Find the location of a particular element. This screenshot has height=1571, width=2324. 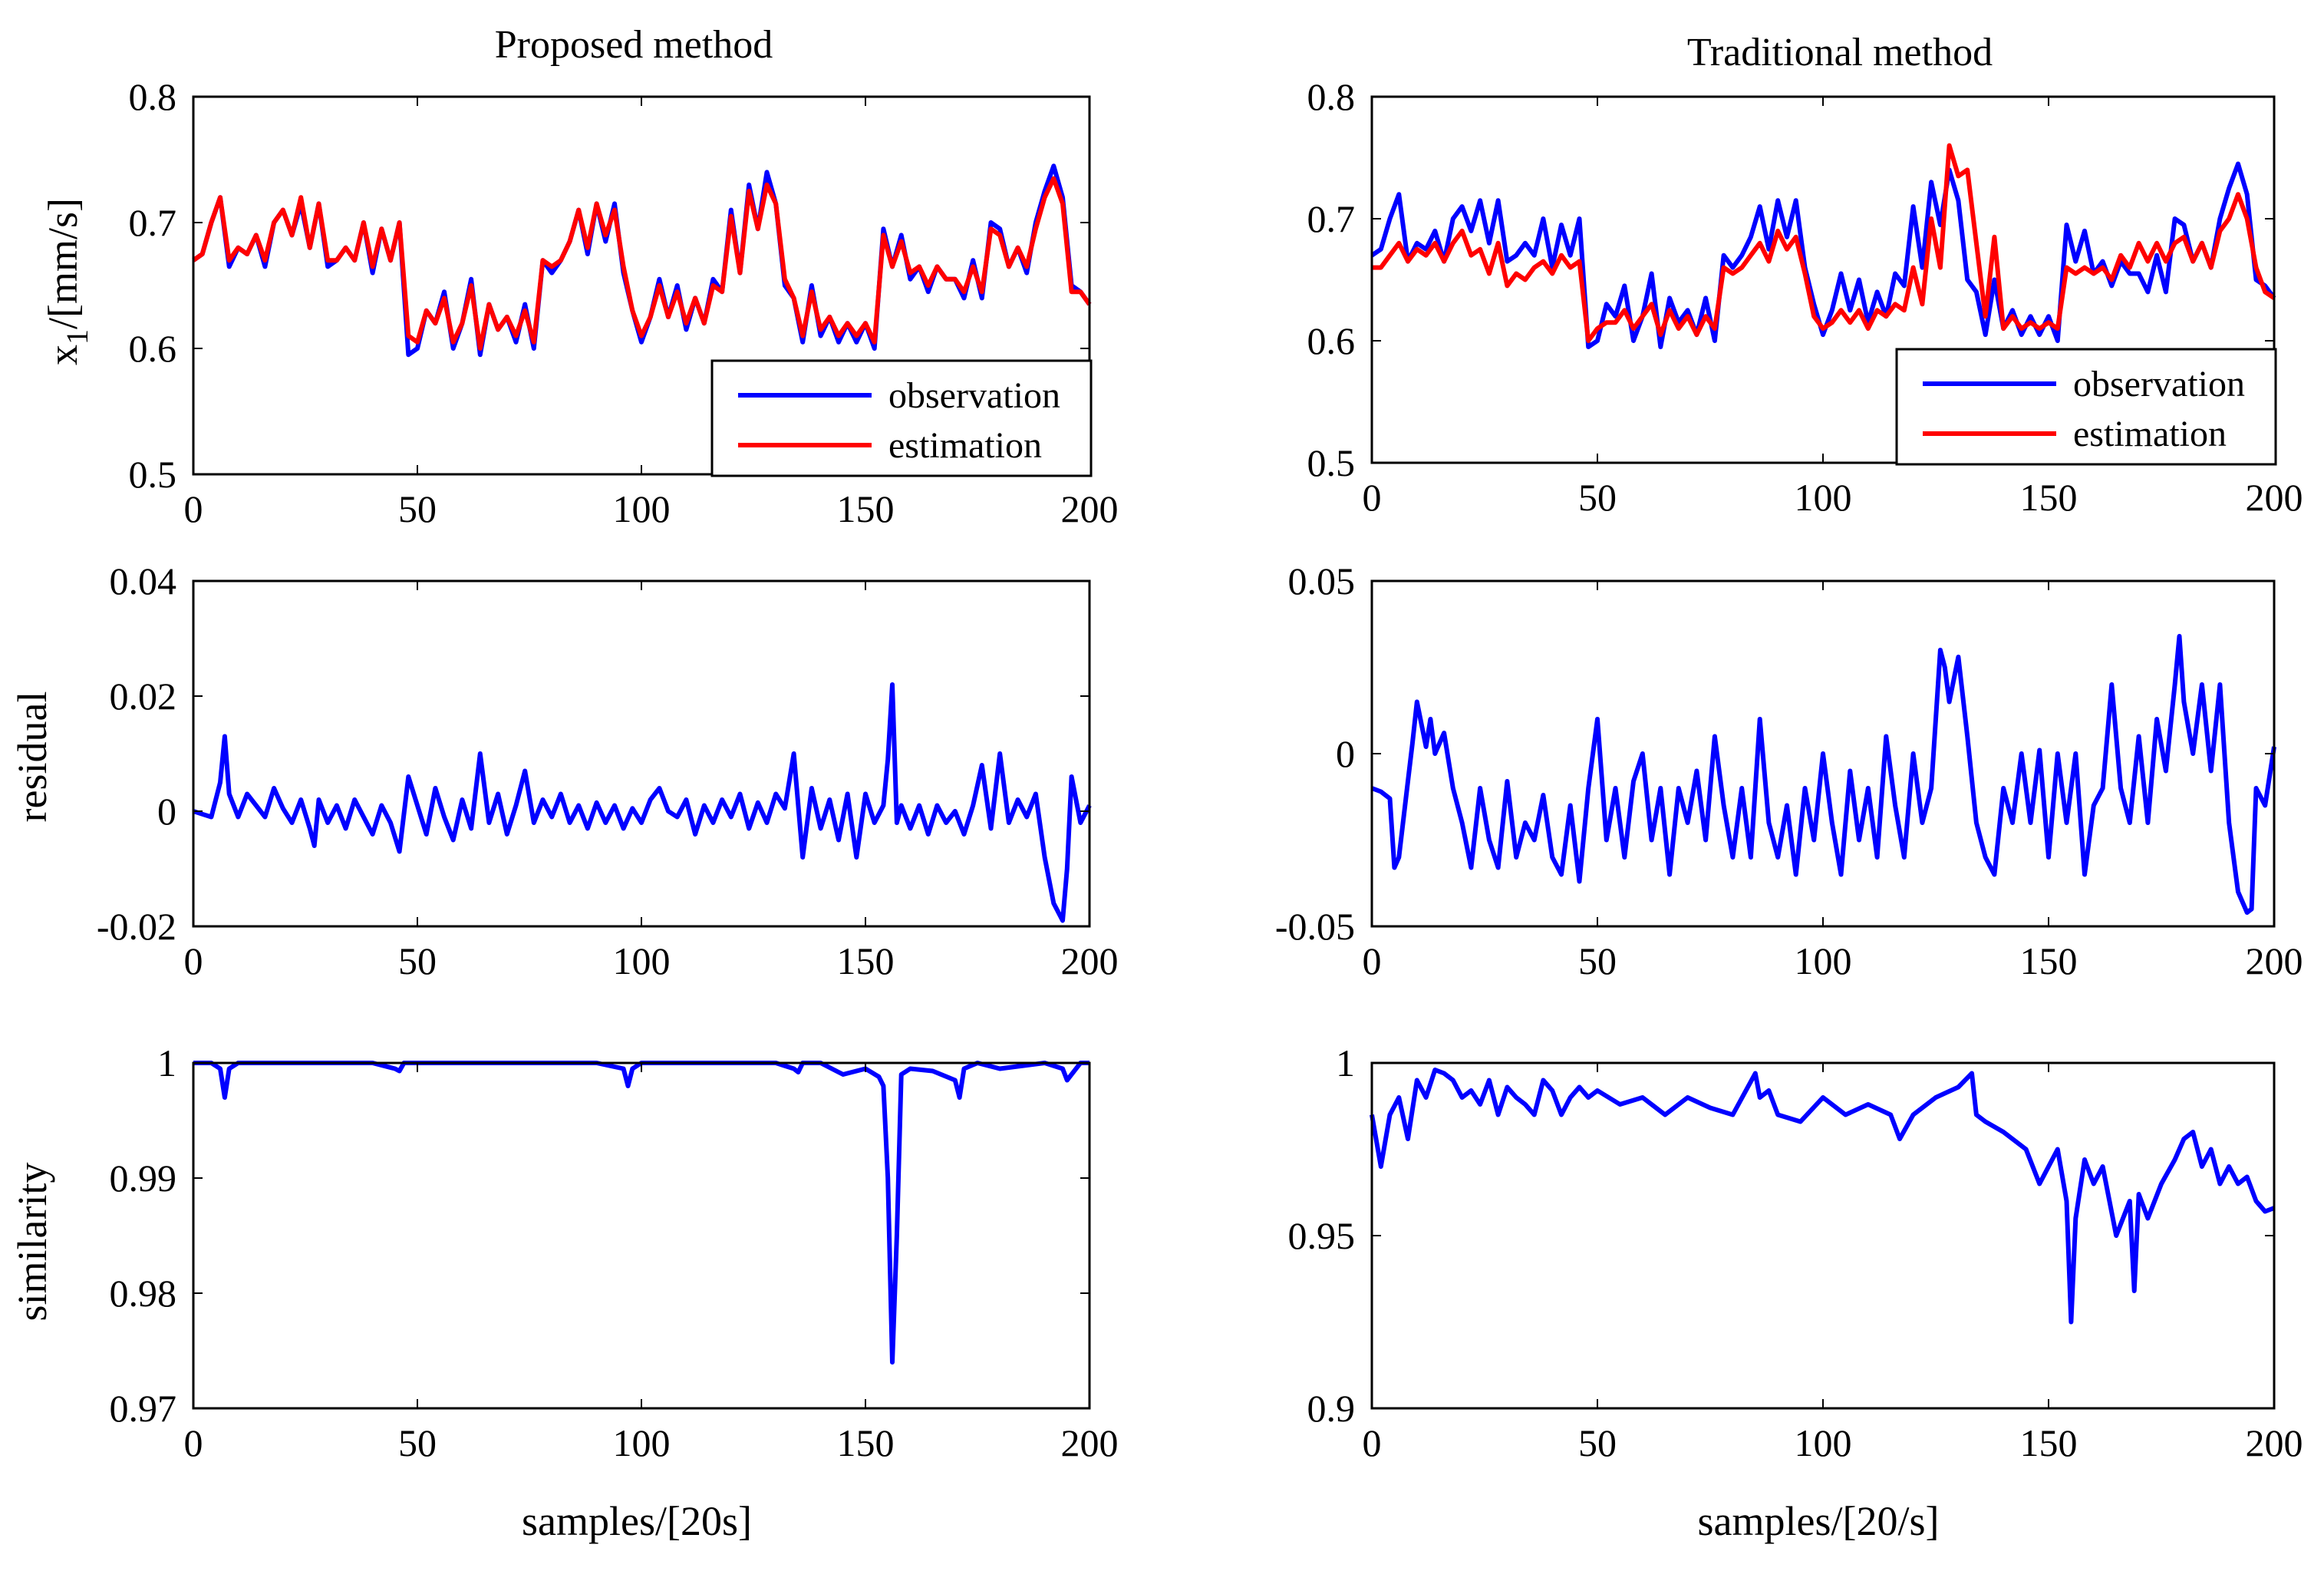

traditional-x1-ytick-label: 0.7 is located at coordinates (1331, 219).